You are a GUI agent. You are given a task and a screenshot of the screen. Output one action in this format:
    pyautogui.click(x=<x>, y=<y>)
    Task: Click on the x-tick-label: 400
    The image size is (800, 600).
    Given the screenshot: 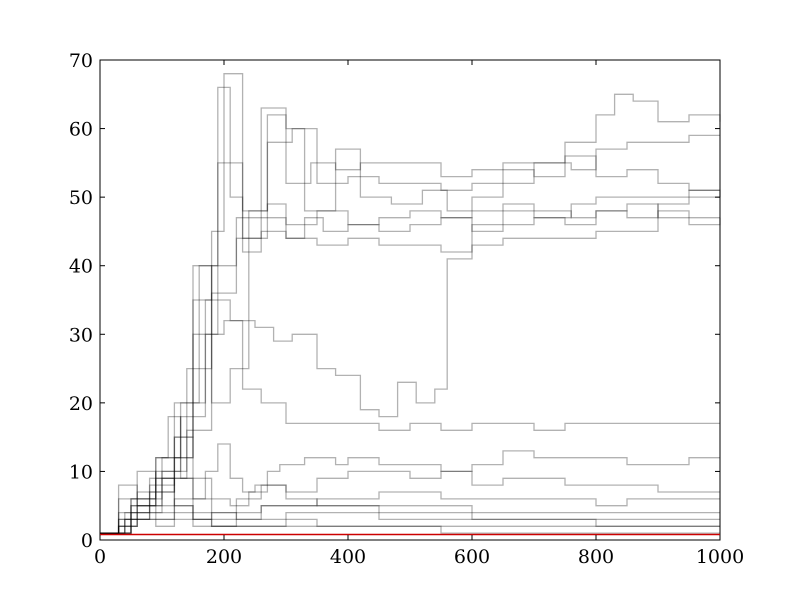 What is the action you would take?
    pyautogui.click(x=348, y=557)
    